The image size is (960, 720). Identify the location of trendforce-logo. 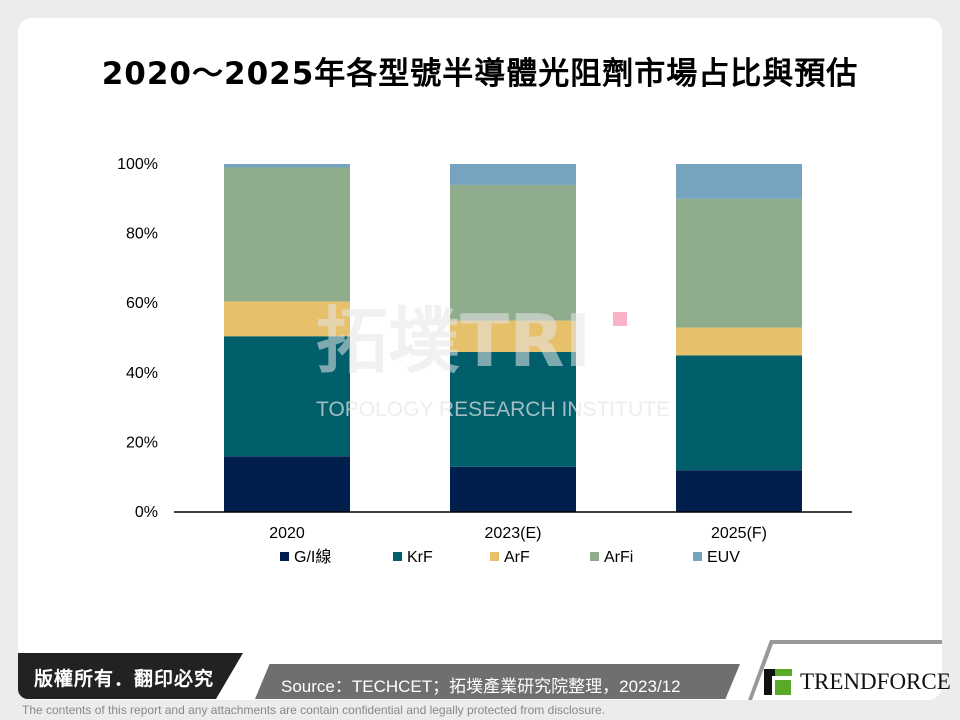
(845, 670).